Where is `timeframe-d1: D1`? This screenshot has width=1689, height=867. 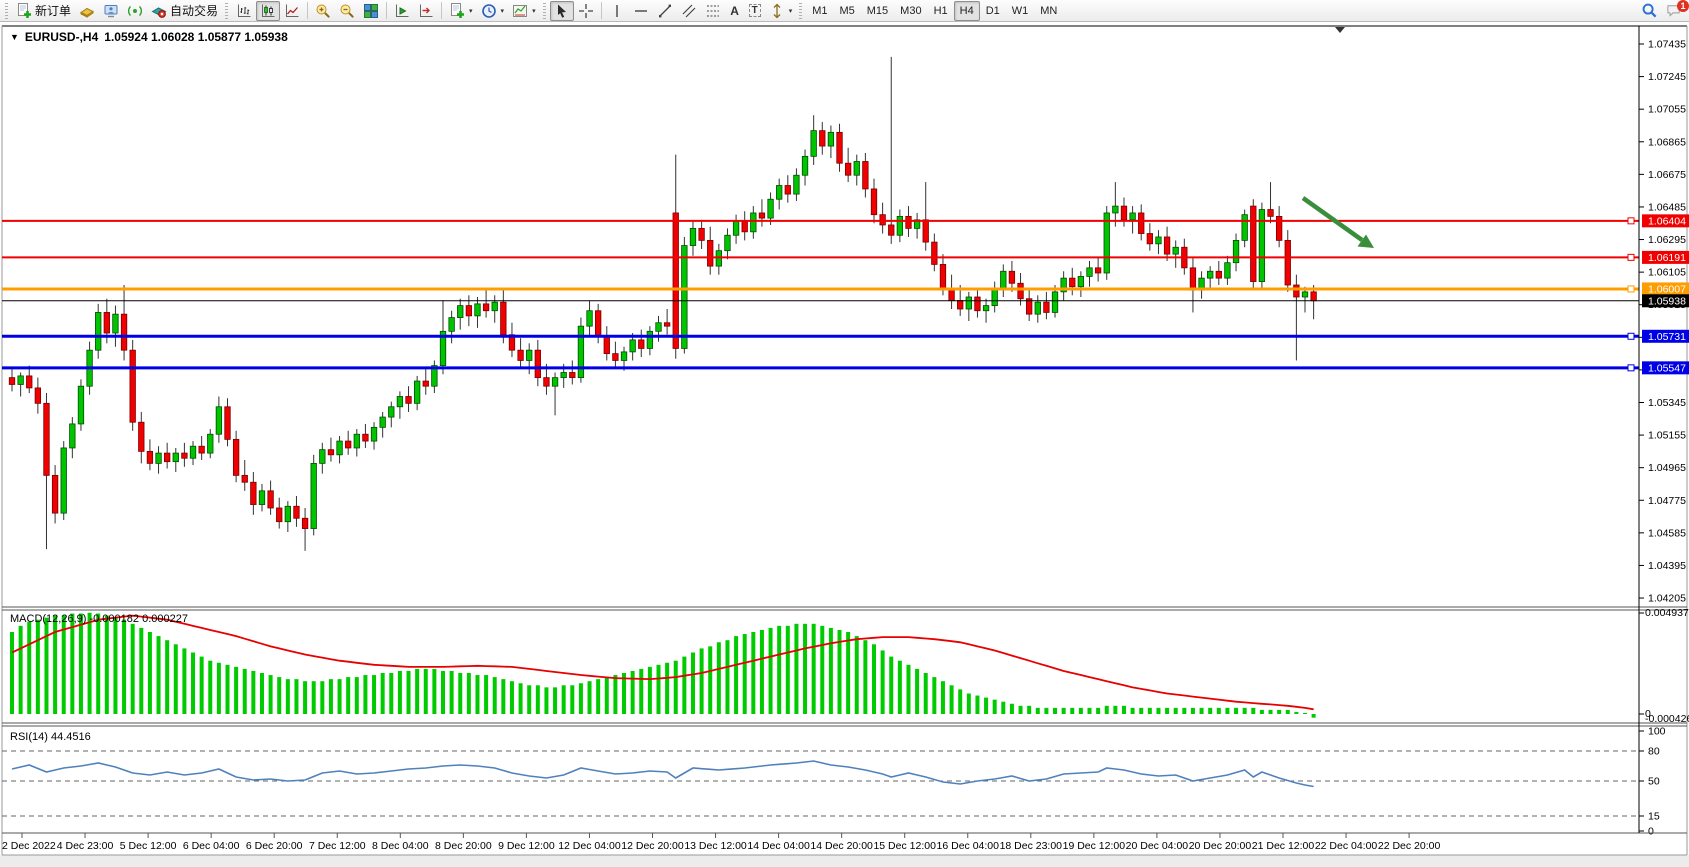
timeframe-d1: D1 is located at coordinates (992, 10).